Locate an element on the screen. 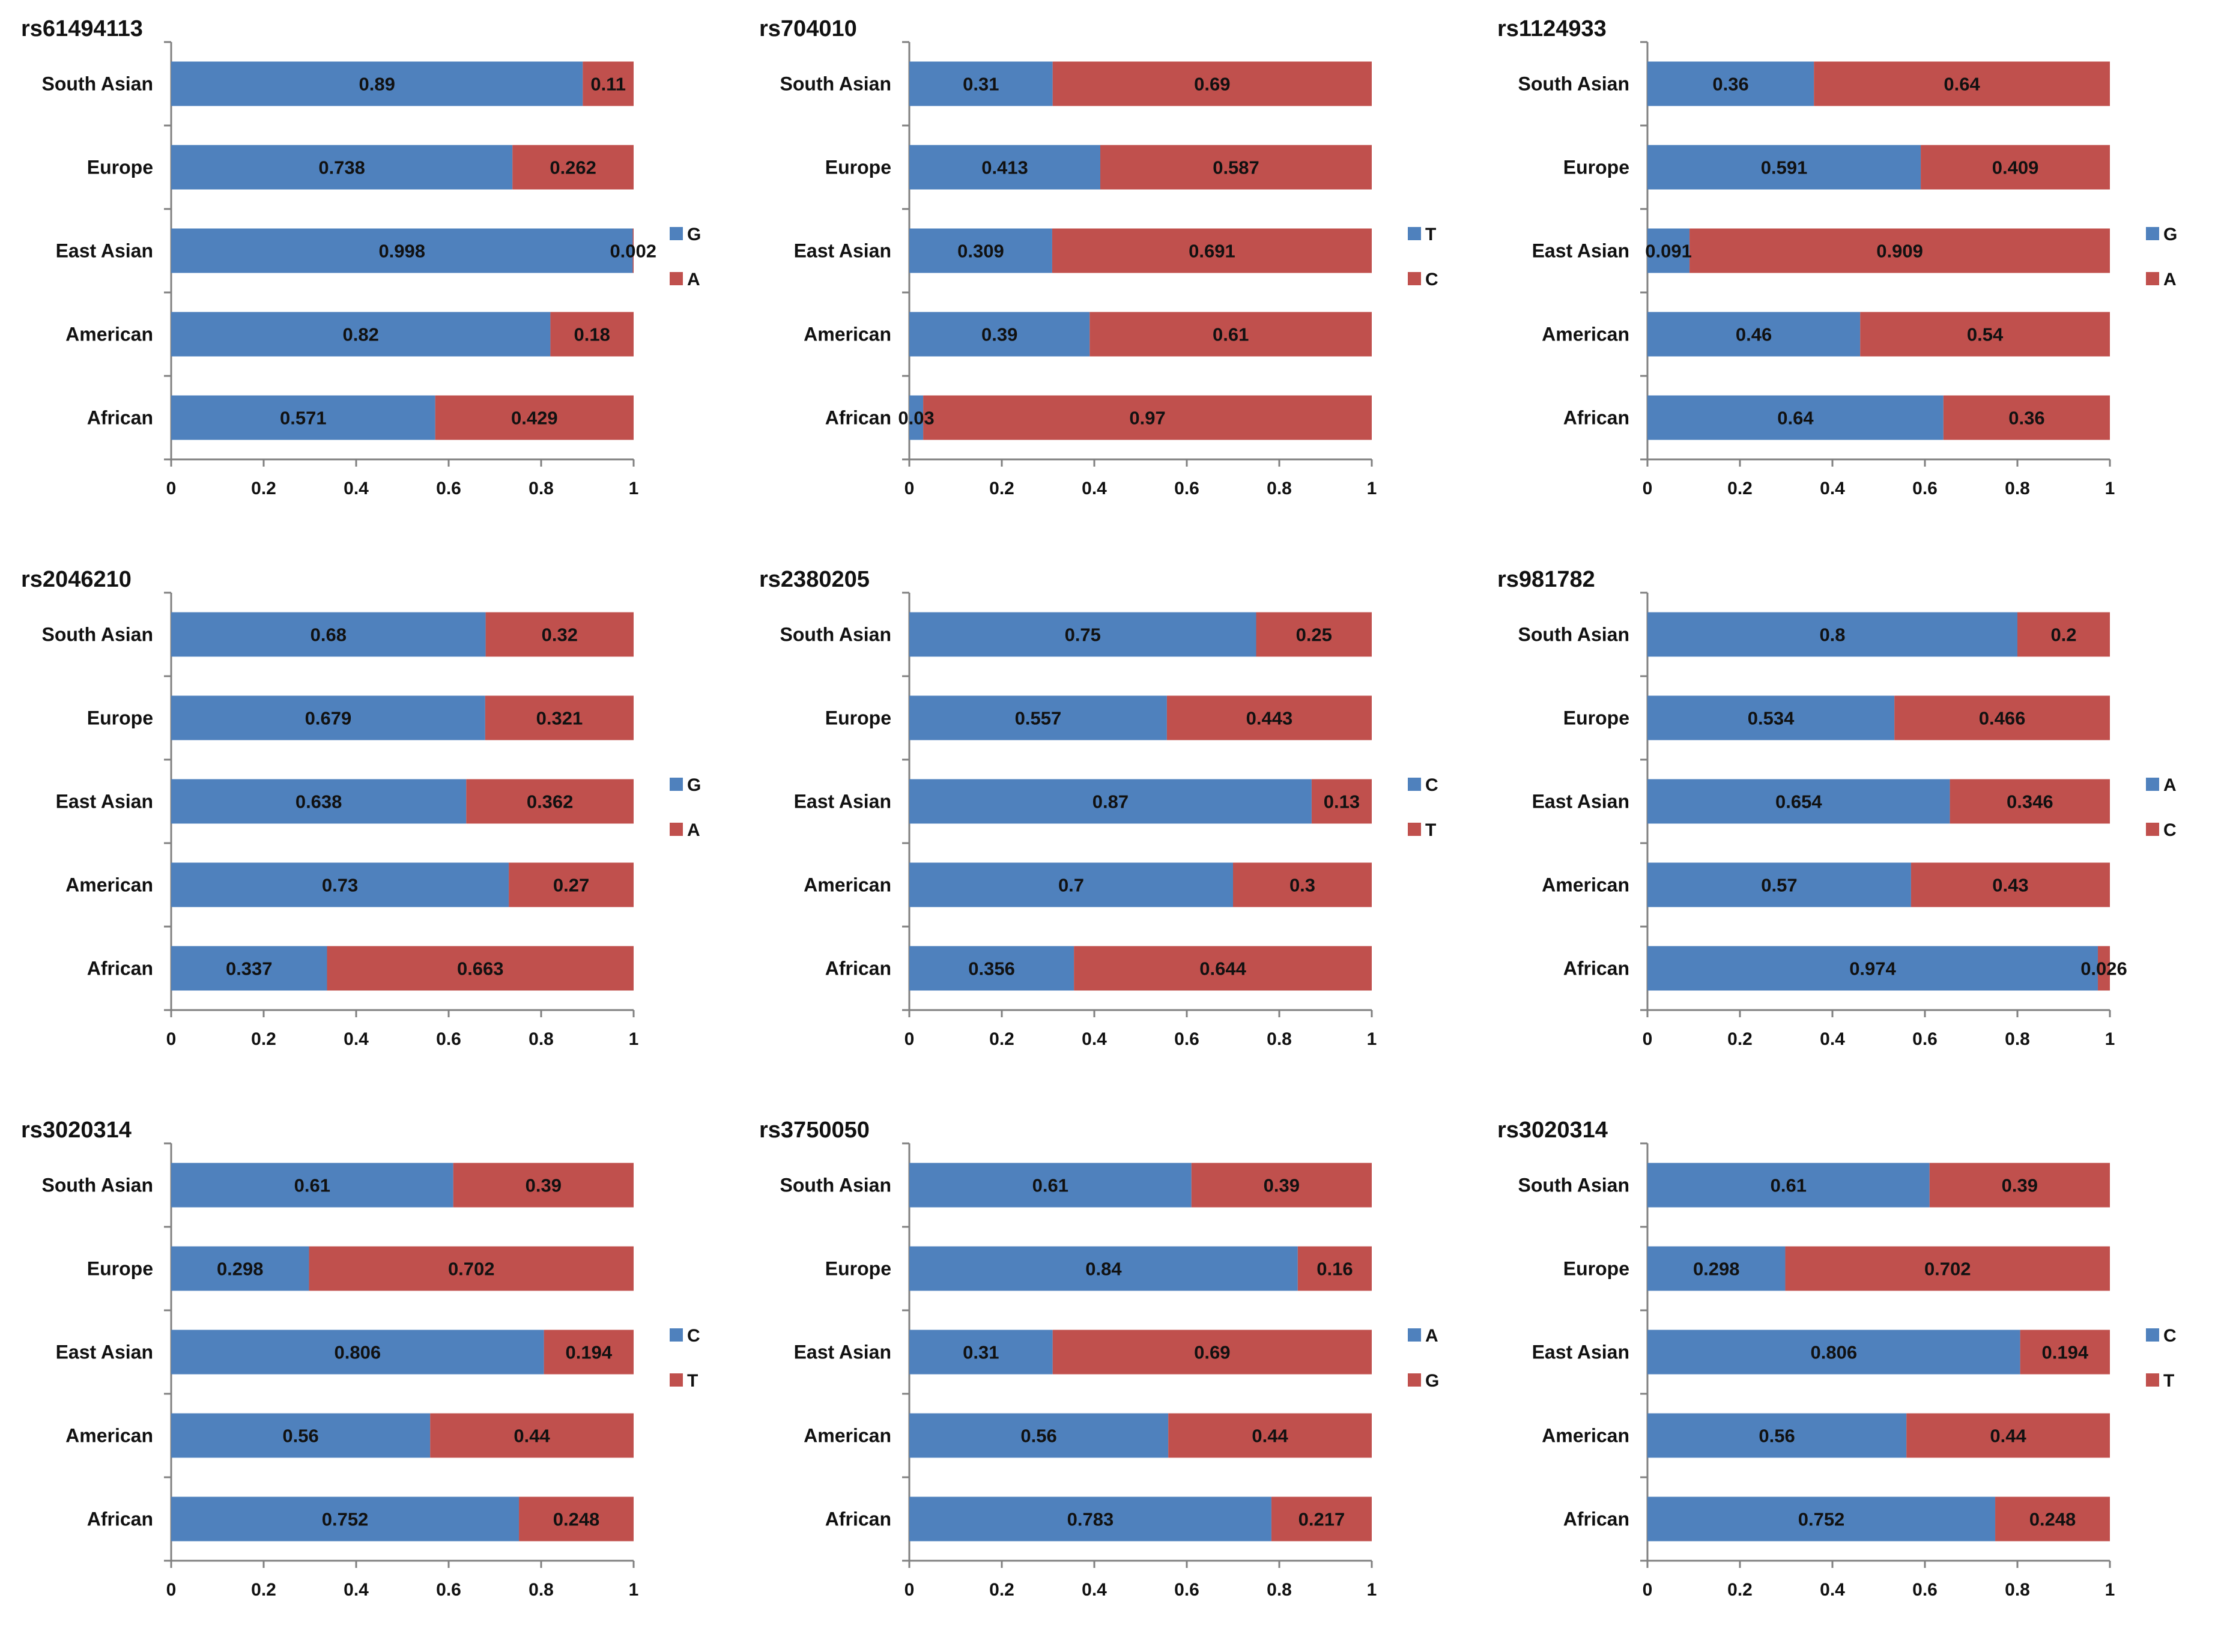  data-label: 0.638 is located at coordinates (318, 801).